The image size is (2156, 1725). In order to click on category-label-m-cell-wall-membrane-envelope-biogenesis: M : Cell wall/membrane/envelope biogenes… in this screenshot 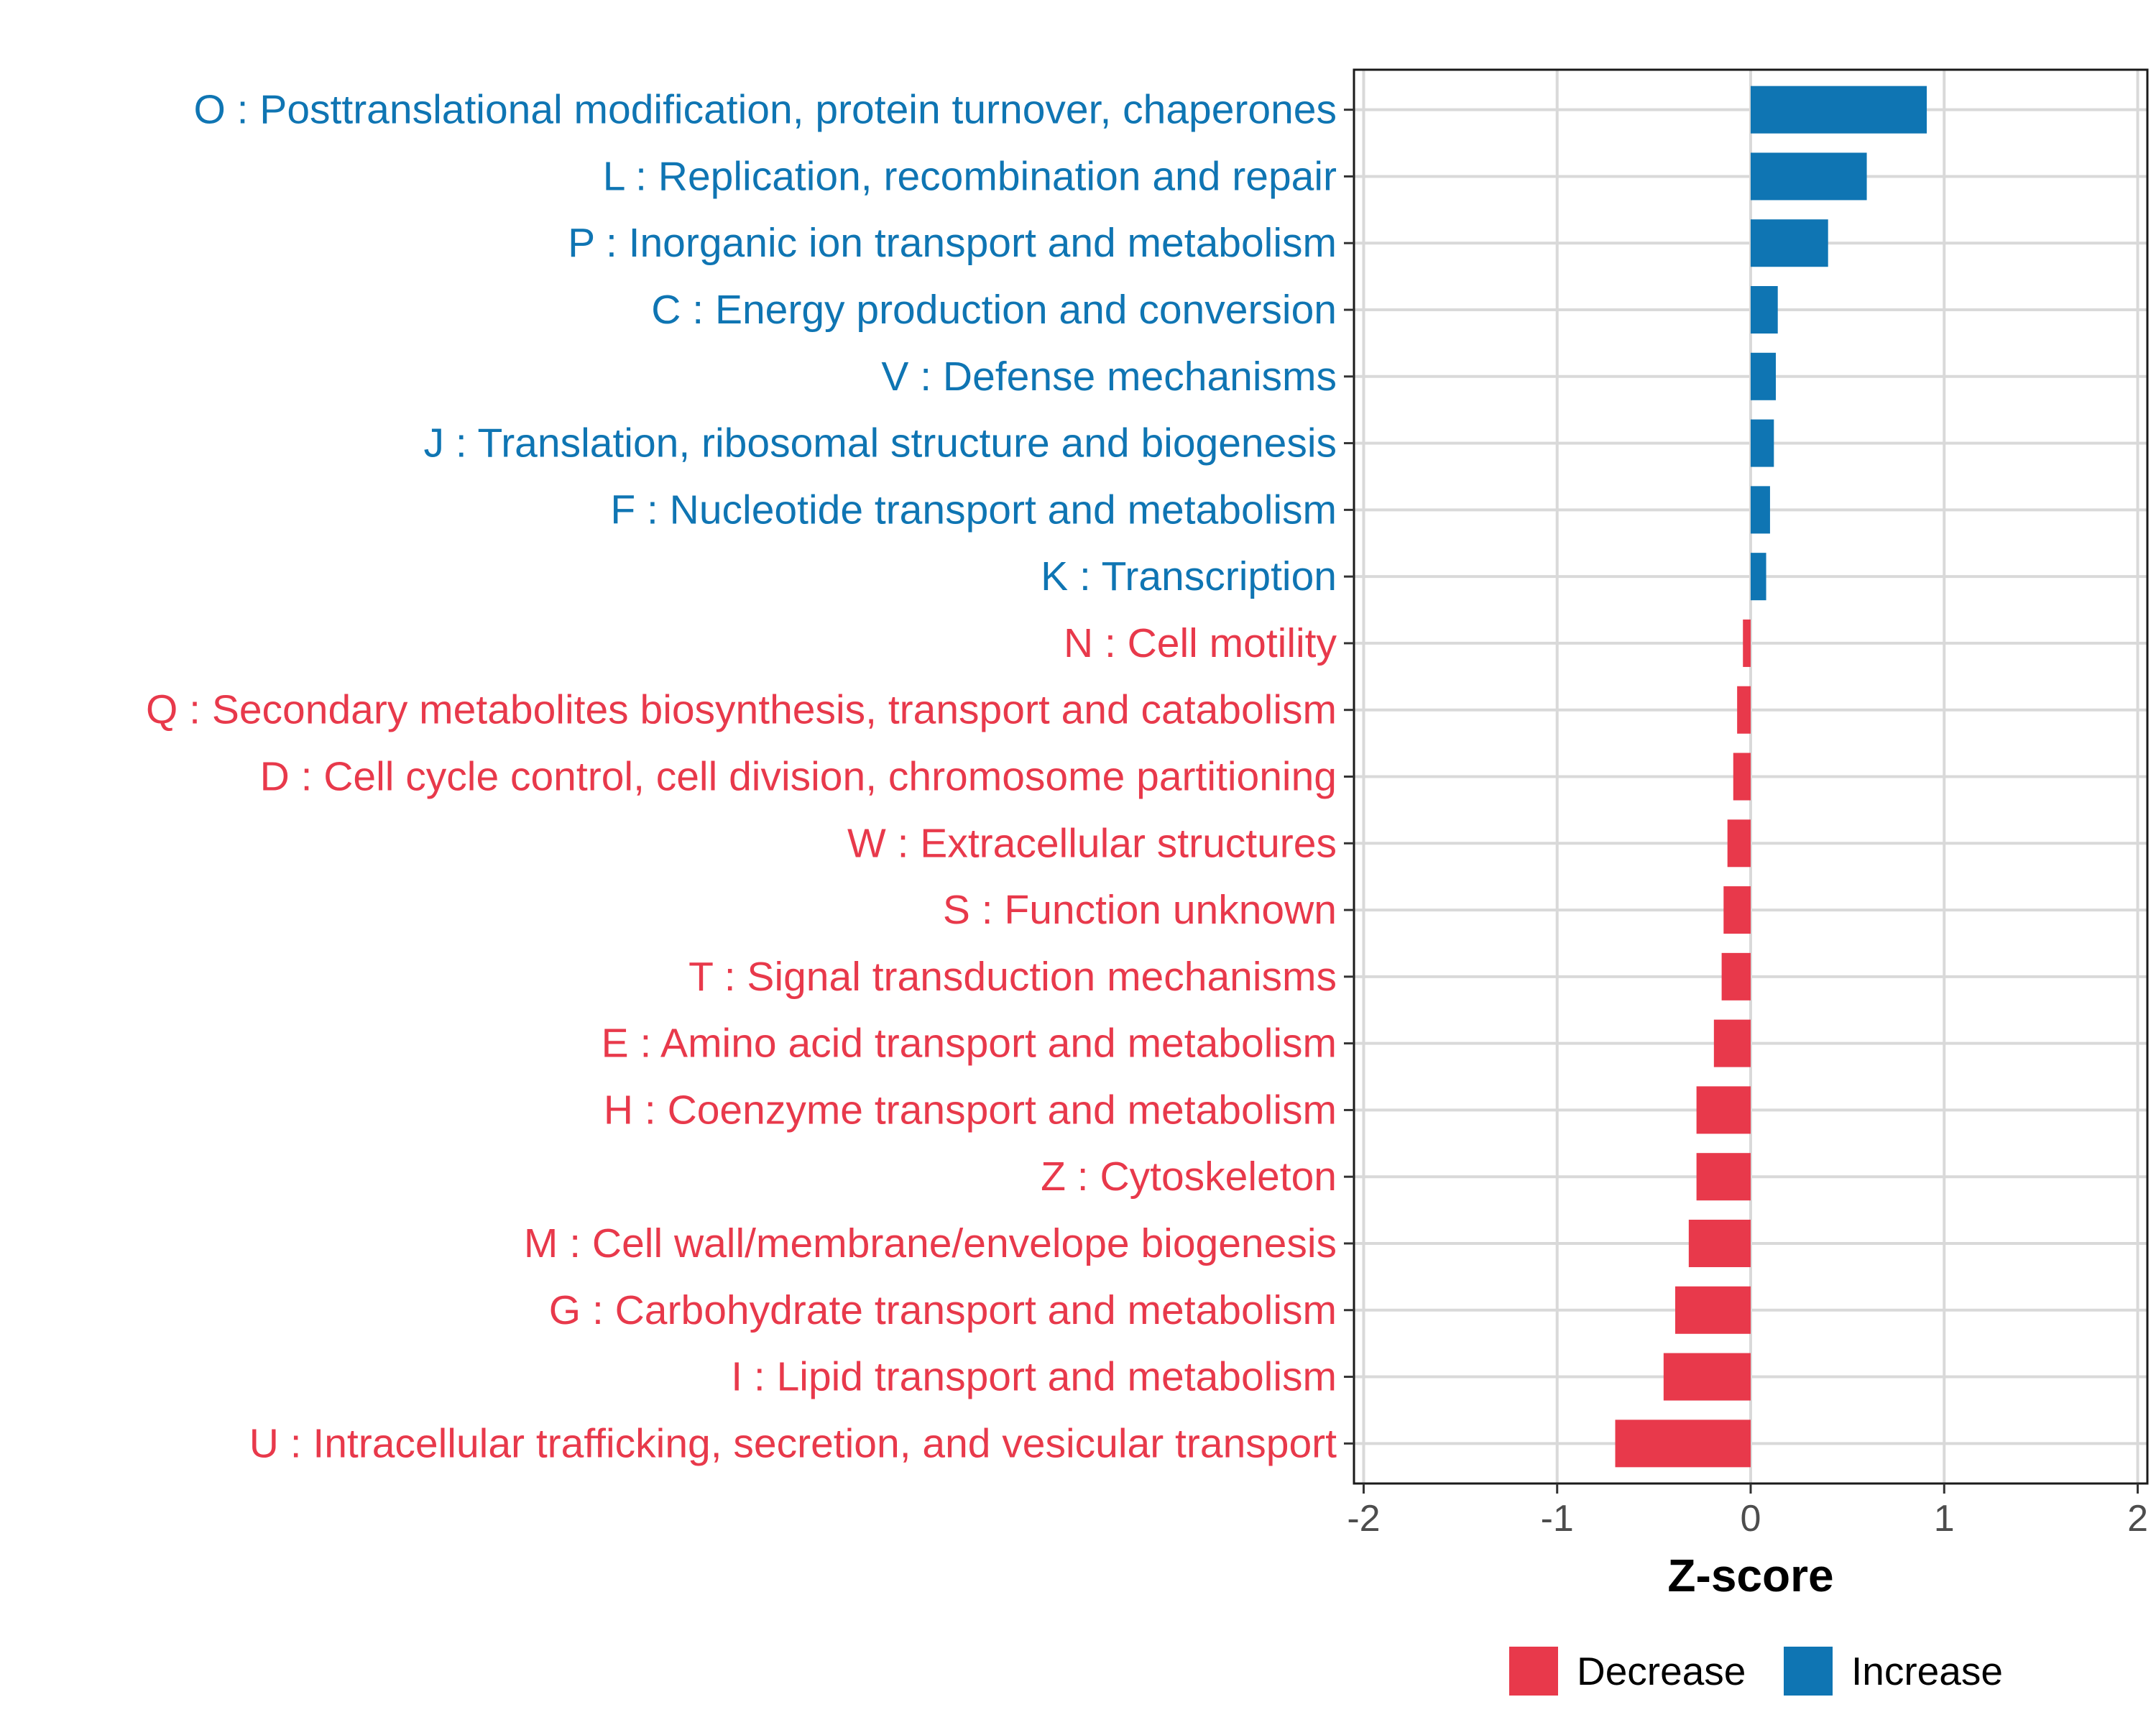, I will do `click(931, 1243)`.